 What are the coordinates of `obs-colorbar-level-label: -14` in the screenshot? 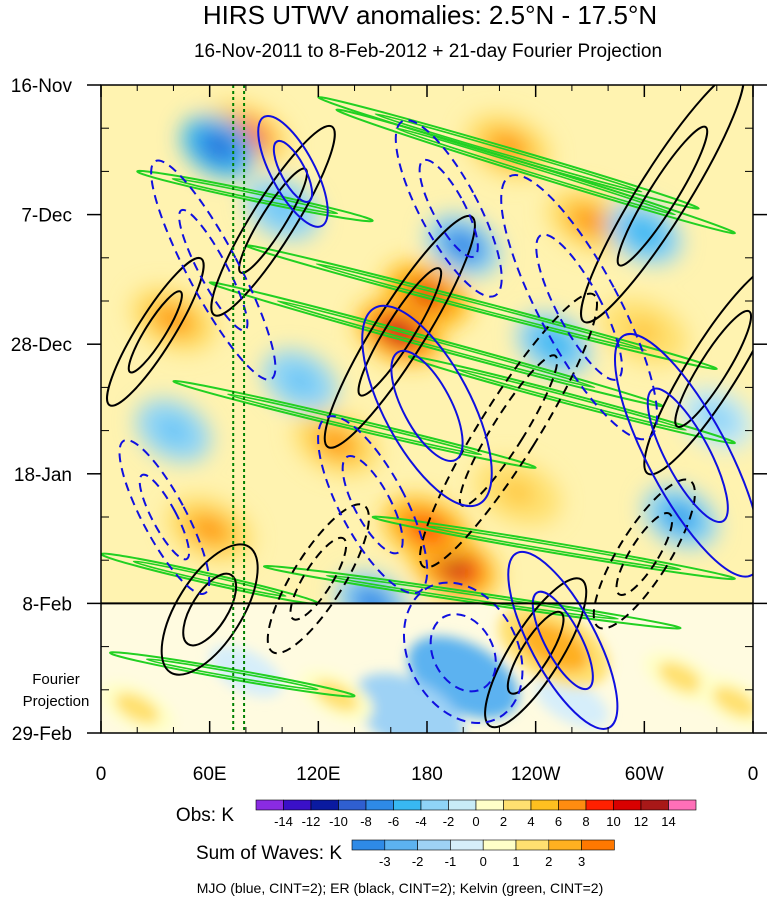 It's located at (283, 821).